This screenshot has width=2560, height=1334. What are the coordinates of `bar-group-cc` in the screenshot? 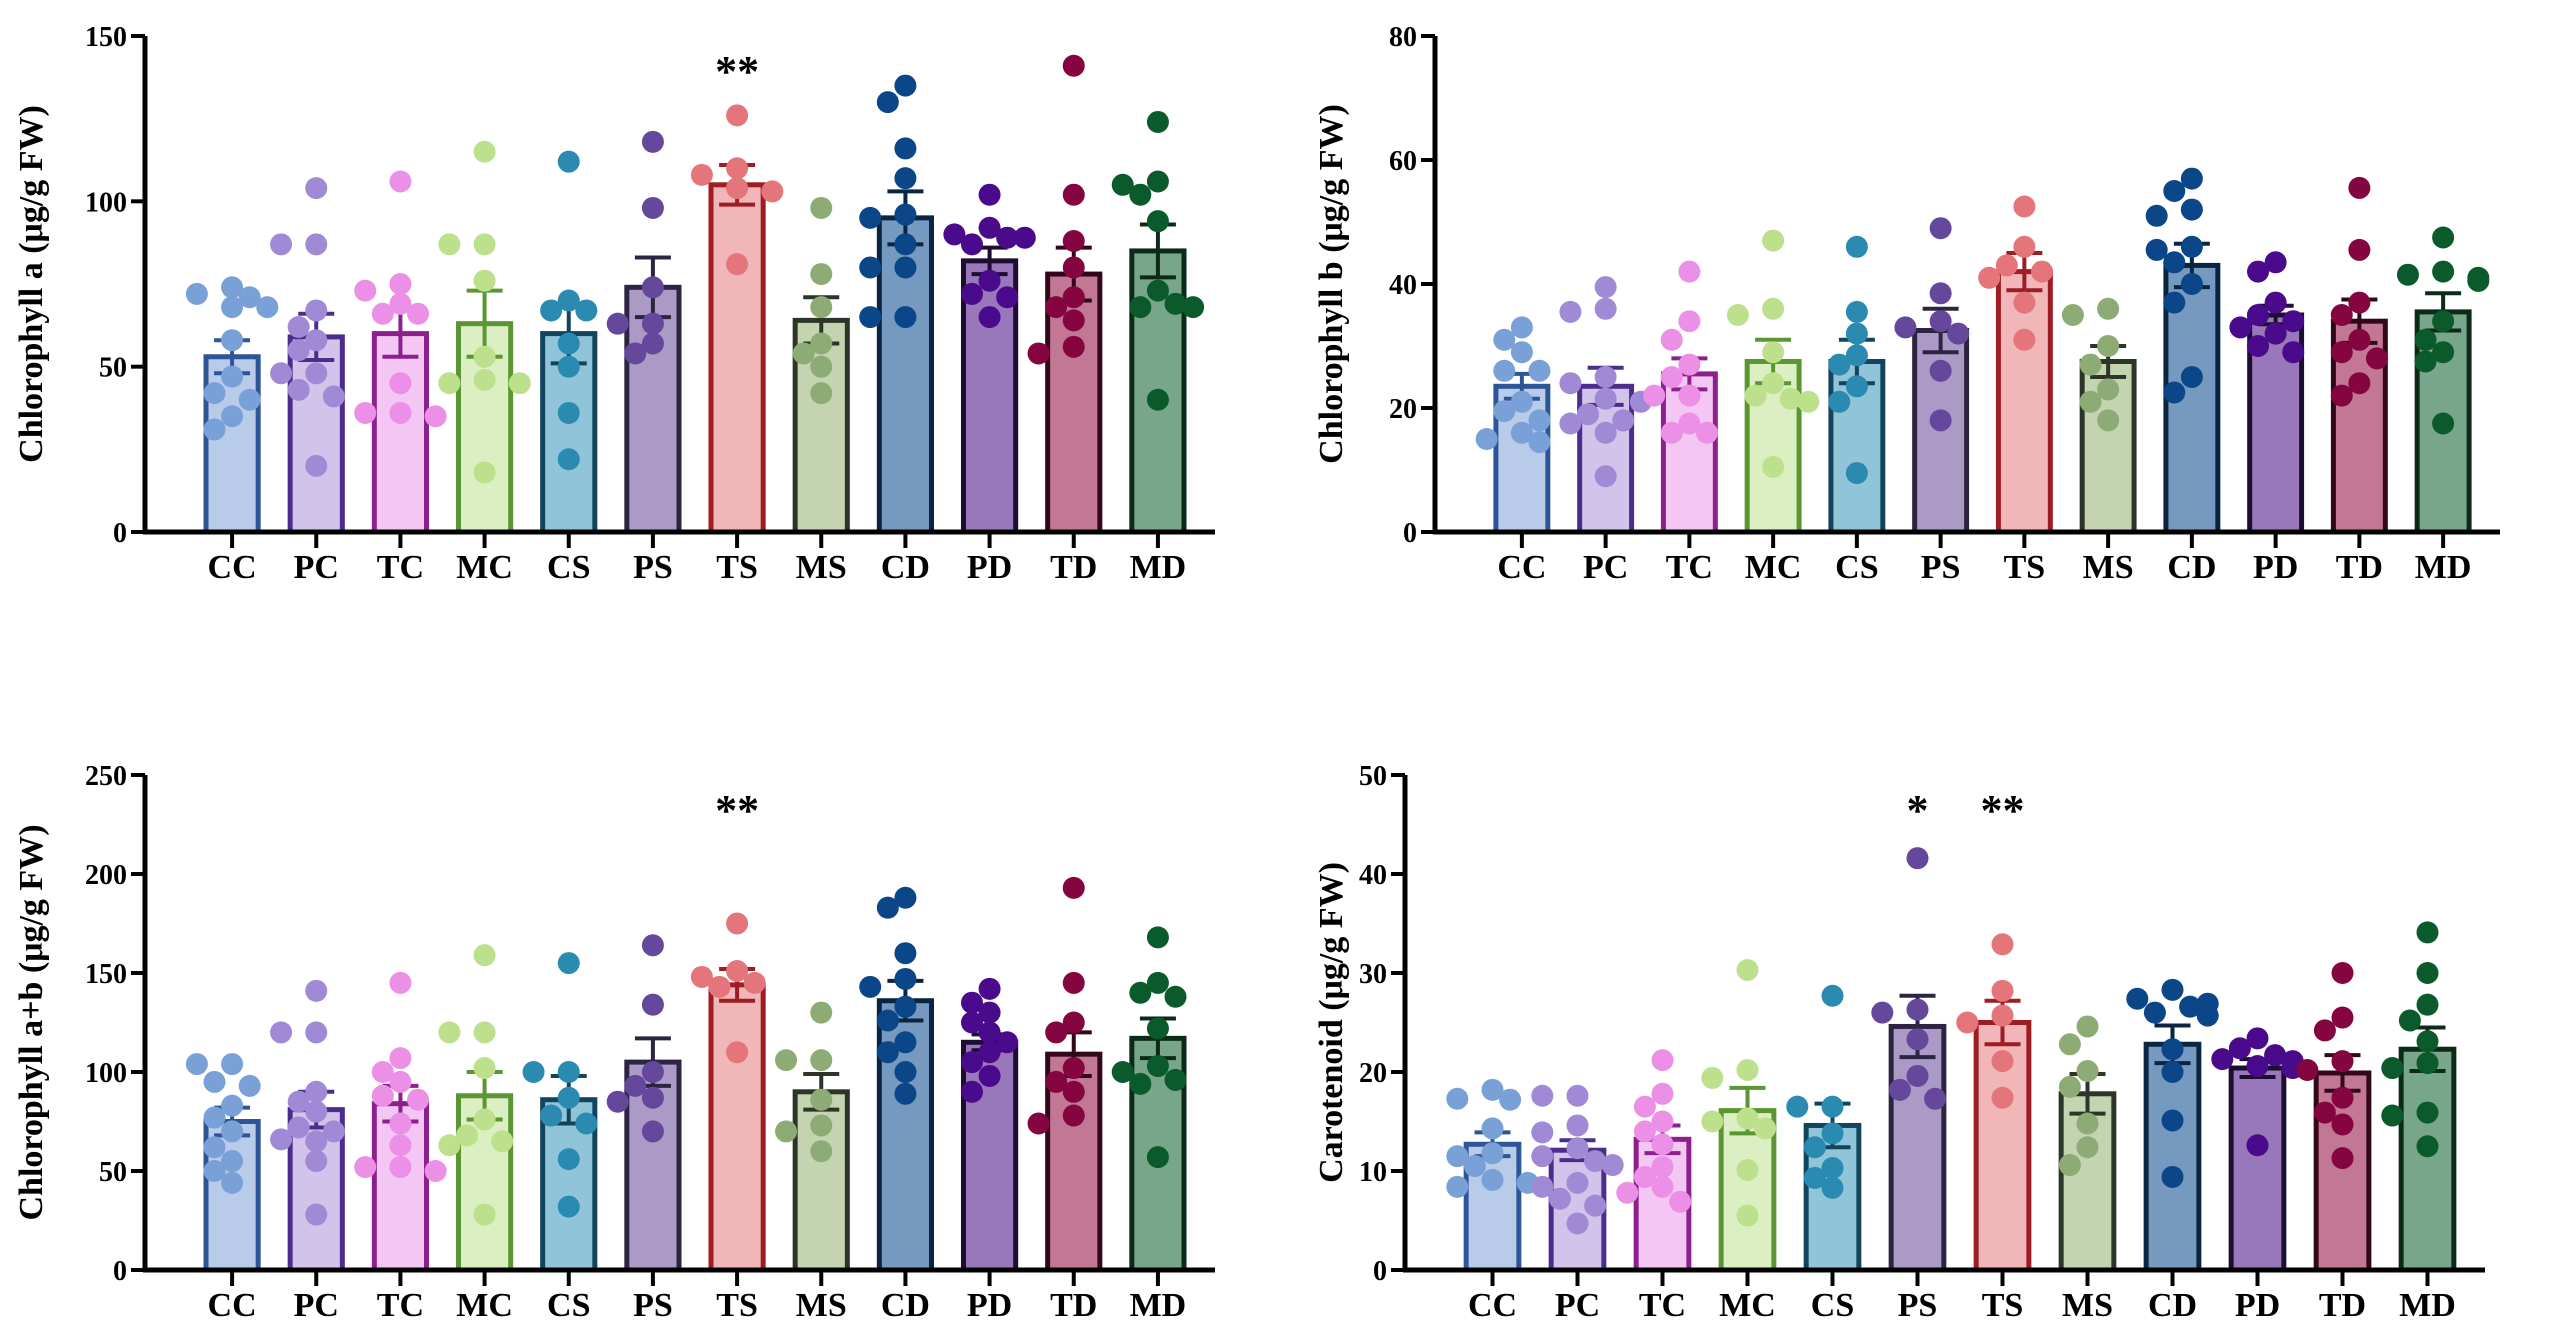 It's located at (1492, 1175).